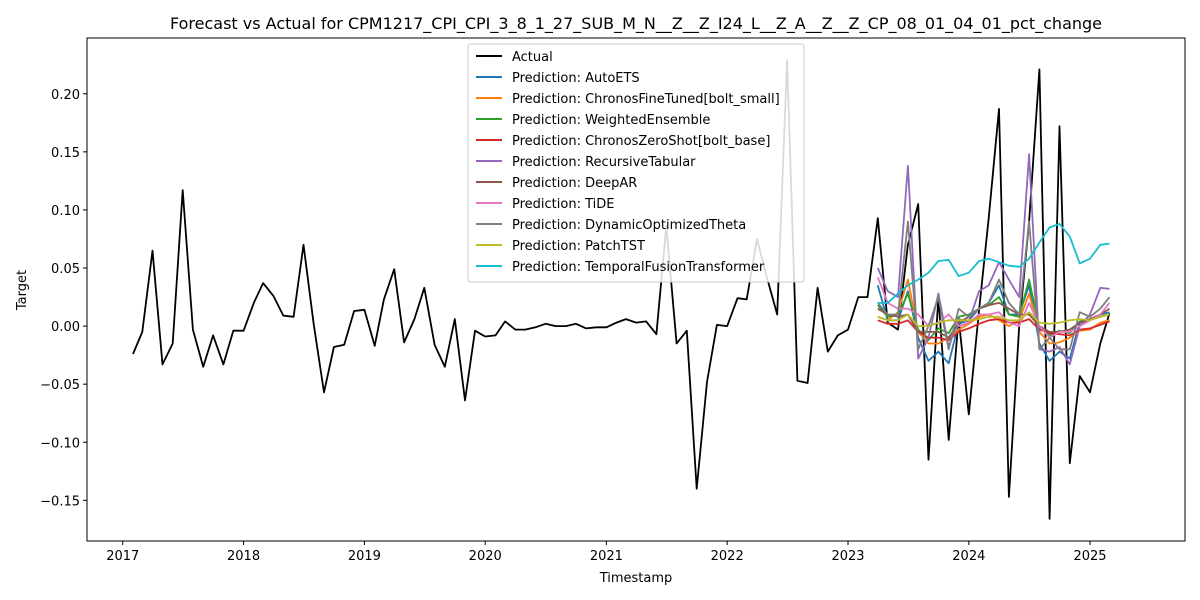 The width and height of the screenshot is (1200, 600). What do you see at coordinates (578, 246) in the screenshot?
I see `legend-entry-label: Prediction: PatchTST` at bounding box center [578, 246].